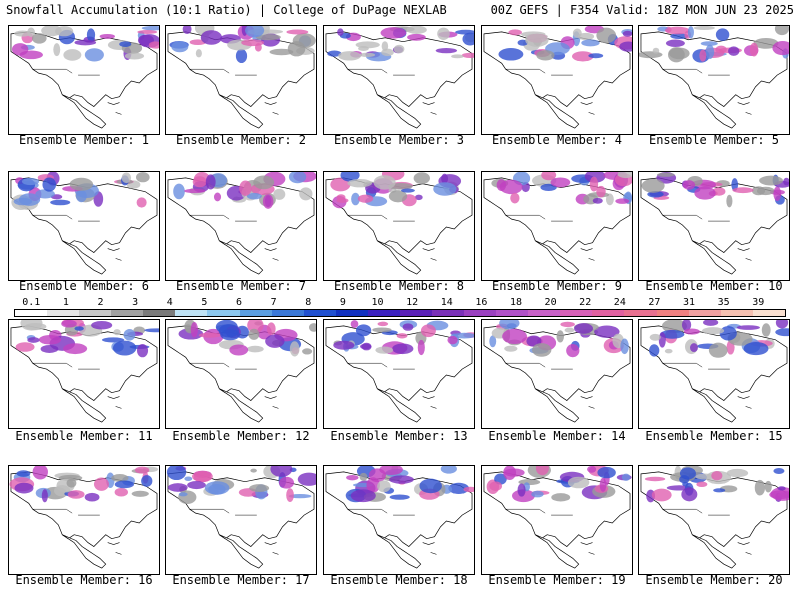 This screenshot has height=600, width=800. Describe the element at coordinates (31, 302) in the screenshot. I see `colorbar-tick-label: 0.1` at that location.